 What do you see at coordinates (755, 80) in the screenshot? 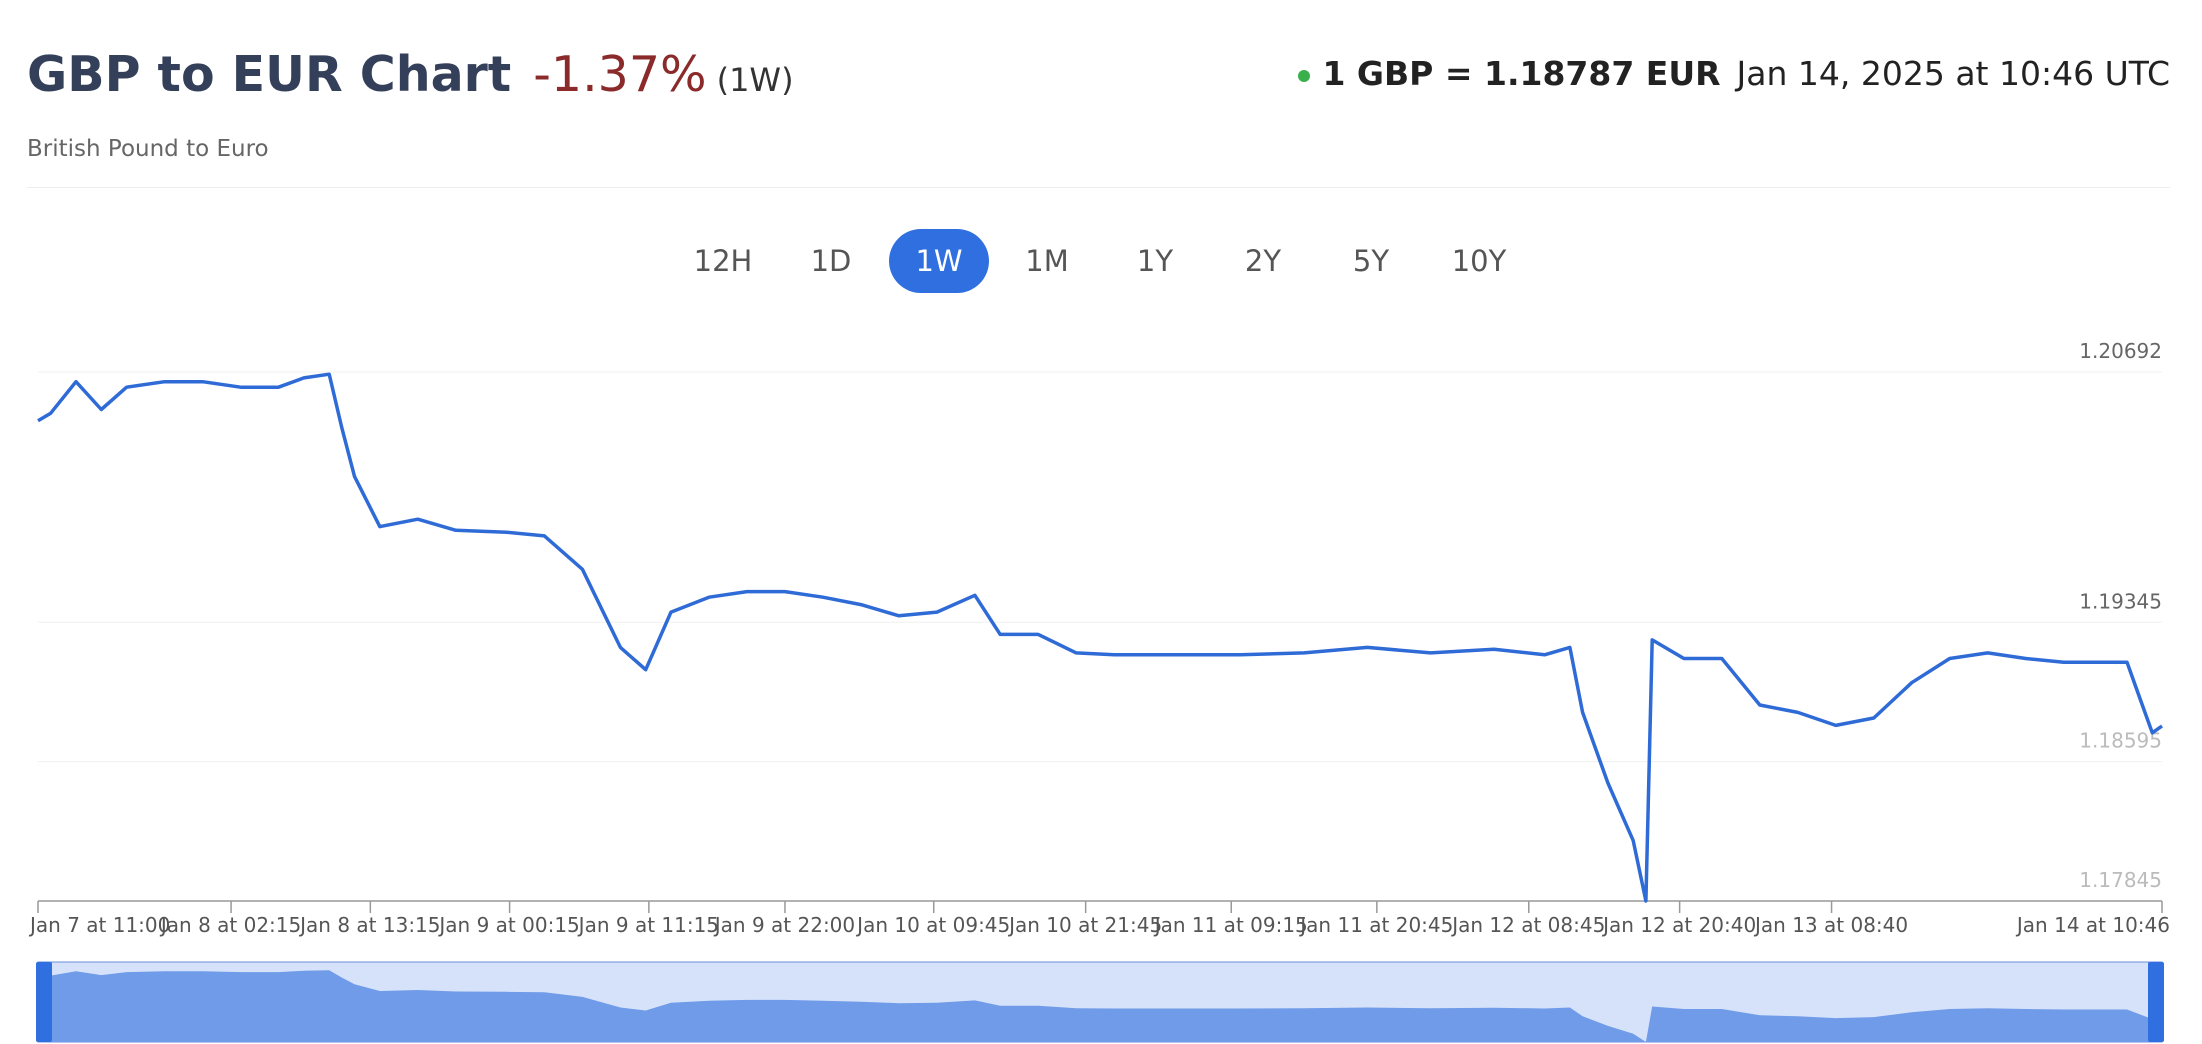
I see `period: (1W)` at bounding box center [755, 80].